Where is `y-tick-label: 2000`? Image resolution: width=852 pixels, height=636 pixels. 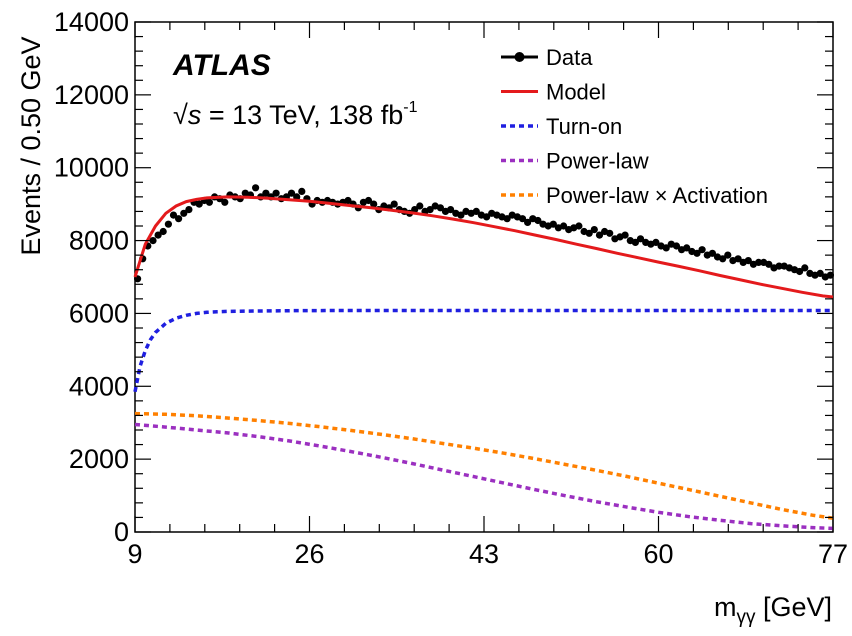
y-tick-label: 2000 is located at coordinates (99, 459).